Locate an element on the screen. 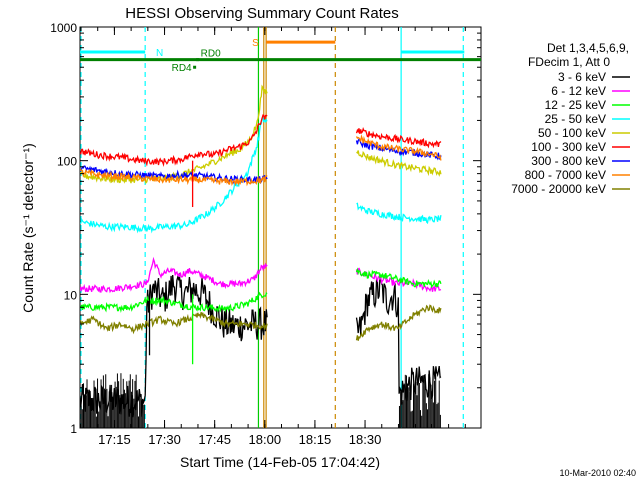  marker-label: RD0 is located at coordinates (211, 54).